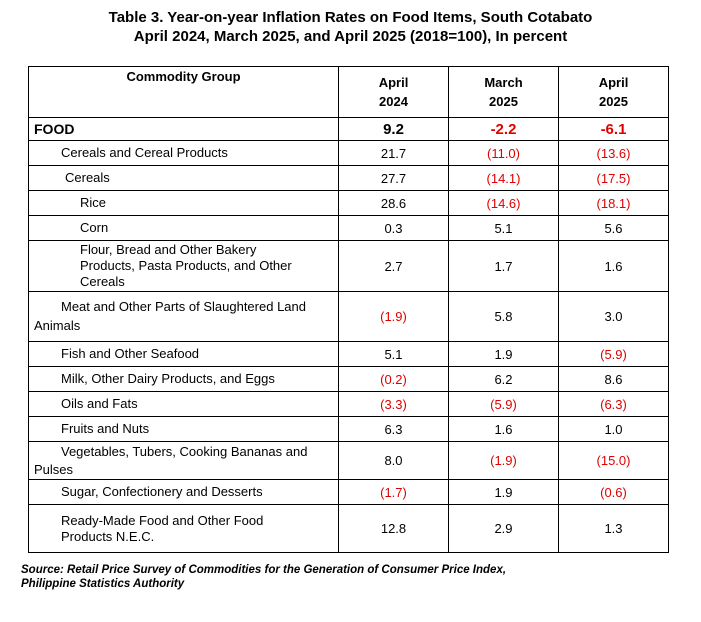  What do you see at coordinates (183, 129) in the screenshot?
I see `row-label: FOOD` at bounding box center [183, 129].